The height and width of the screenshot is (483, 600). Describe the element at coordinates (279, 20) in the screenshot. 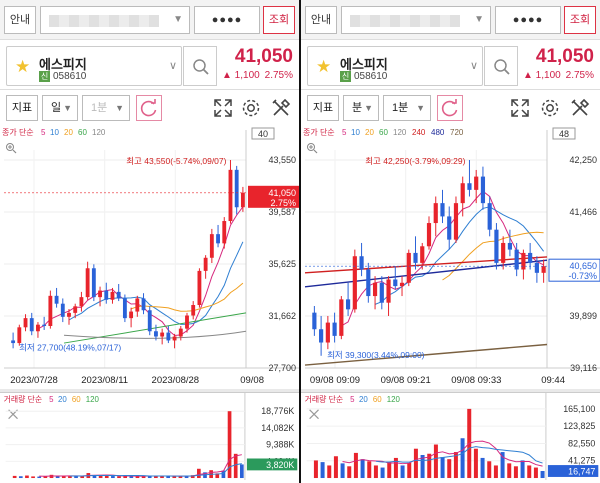

I see `query-button: 조회` at that location.